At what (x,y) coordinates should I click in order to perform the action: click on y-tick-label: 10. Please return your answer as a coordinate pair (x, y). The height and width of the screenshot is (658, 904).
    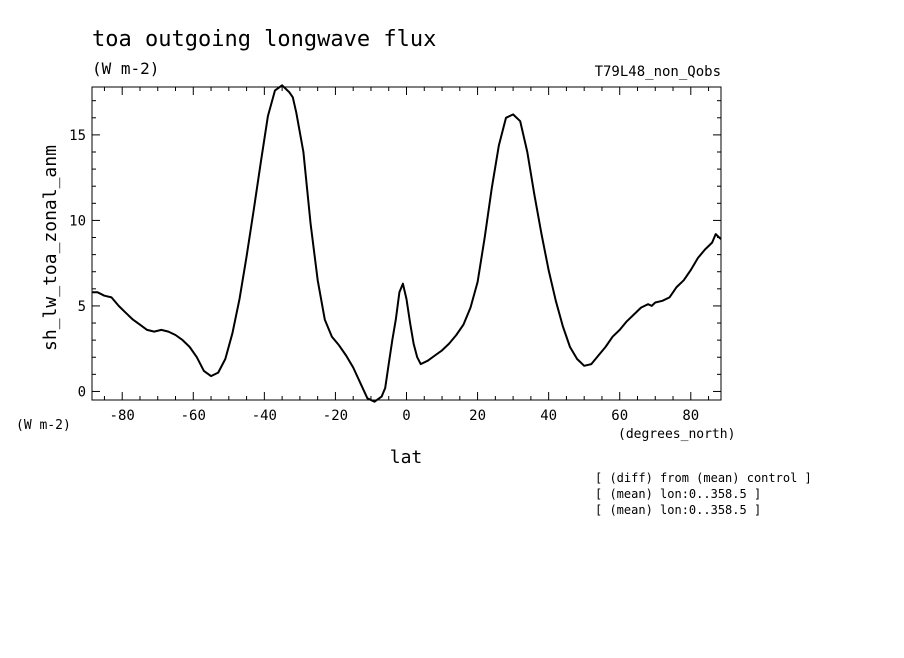
    Looking at the image, I should click on (77, 221).